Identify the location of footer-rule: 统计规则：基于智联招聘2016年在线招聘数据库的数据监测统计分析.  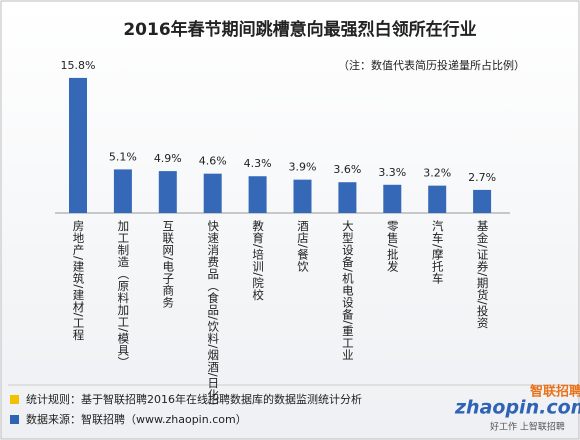
(194, 399).